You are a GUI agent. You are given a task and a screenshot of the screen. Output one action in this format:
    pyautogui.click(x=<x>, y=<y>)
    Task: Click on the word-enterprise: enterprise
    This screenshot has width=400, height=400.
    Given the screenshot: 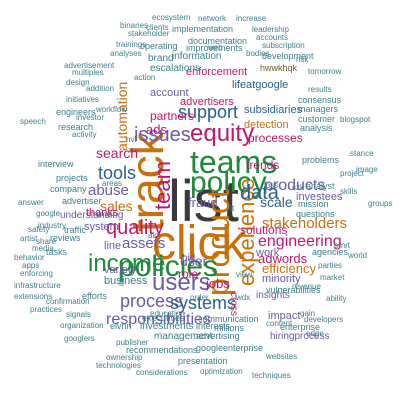 What is the action you would take?
    pyautogui.click(x=300, y=327)
    